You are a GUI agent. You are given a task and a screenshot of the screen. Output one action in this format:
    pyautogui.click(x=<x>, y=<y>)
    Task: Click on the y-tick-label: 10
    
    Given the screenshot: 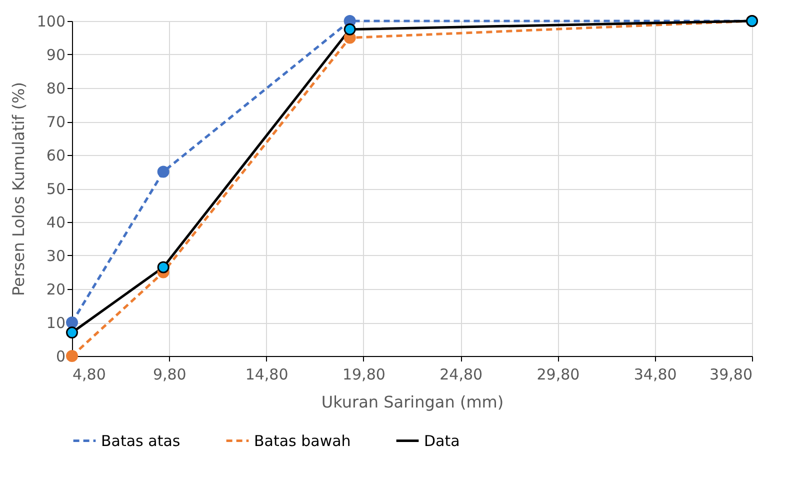 What is the action you would take?
    pyautogui.click(x=56, y=323)
    